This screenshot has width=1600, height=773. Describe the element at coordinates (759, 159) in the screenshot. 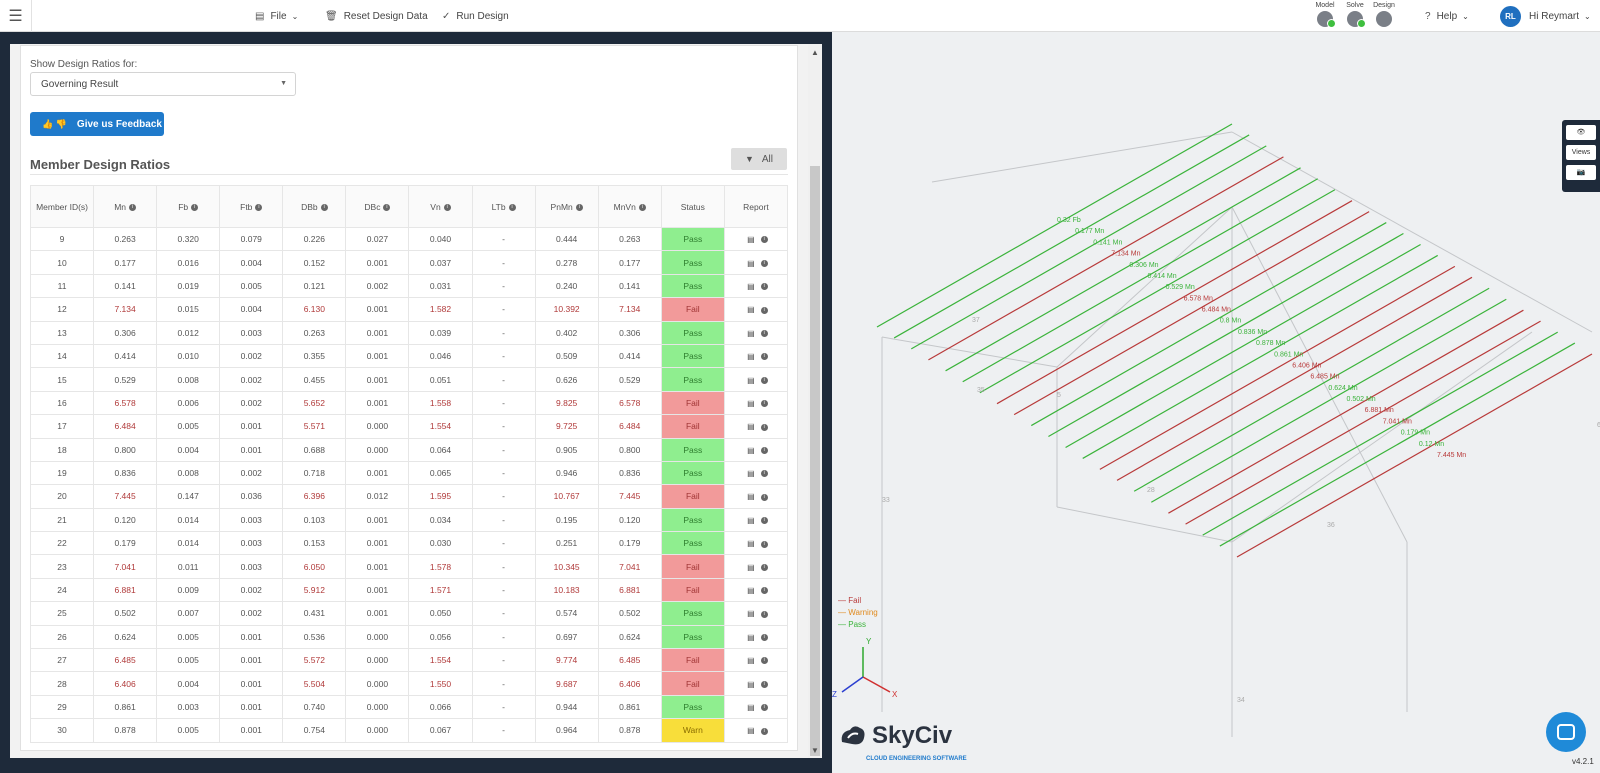

I see `filter-button: ▼ All` at that location.